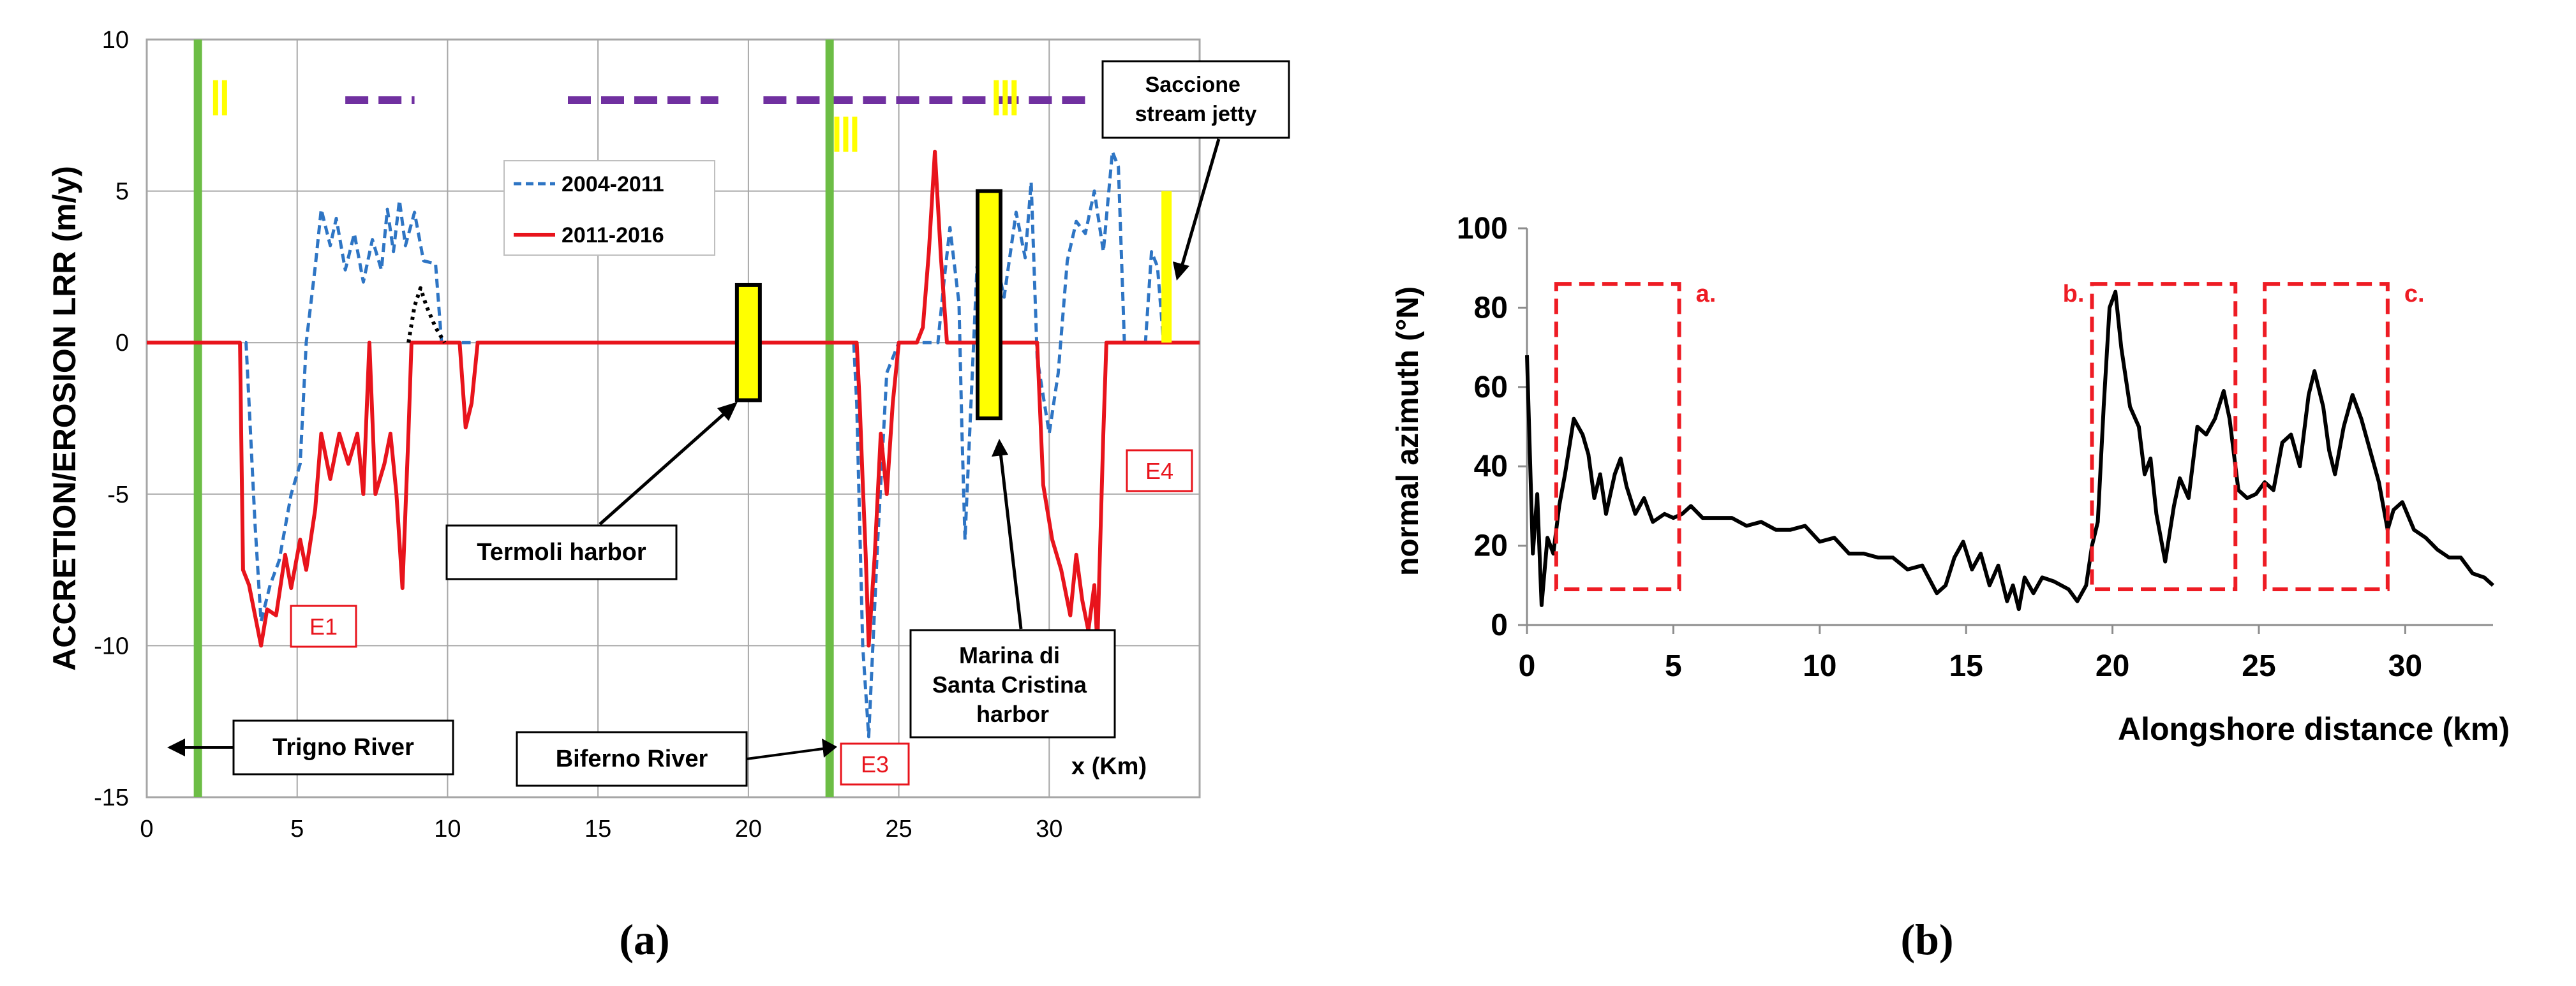 Image resolution: width=2576 pixels, height=986 pixels. What do you see at coordinates (1000, 448) in the screenshot?
I see `marina-arrowhead` at bounding box center [1000, 448].